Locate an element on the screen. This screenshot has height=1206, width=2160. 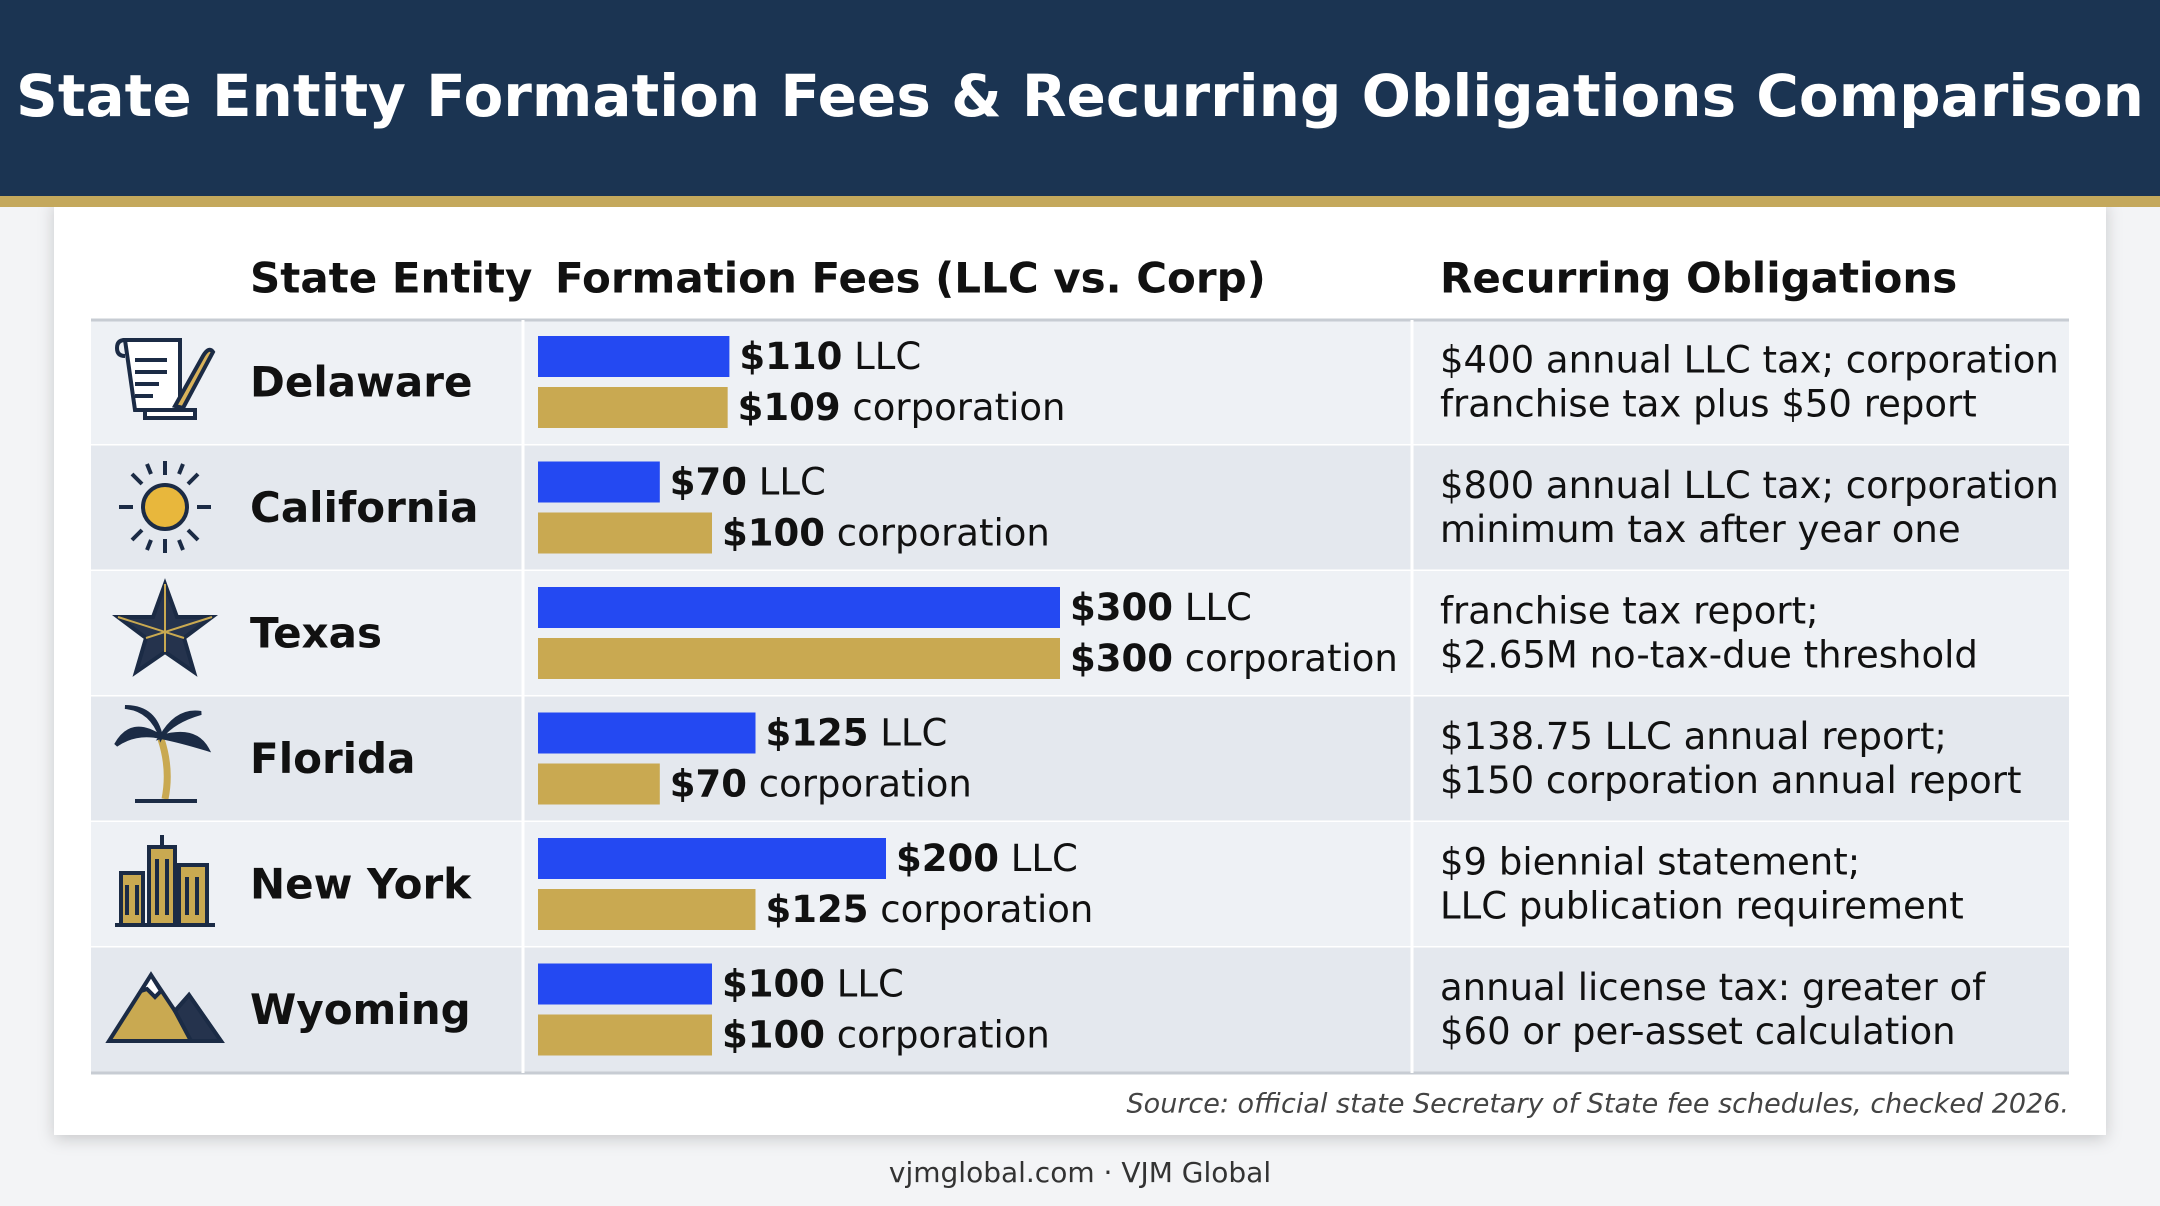
value-label: $109 corporation is located at coordinates (902, 407).